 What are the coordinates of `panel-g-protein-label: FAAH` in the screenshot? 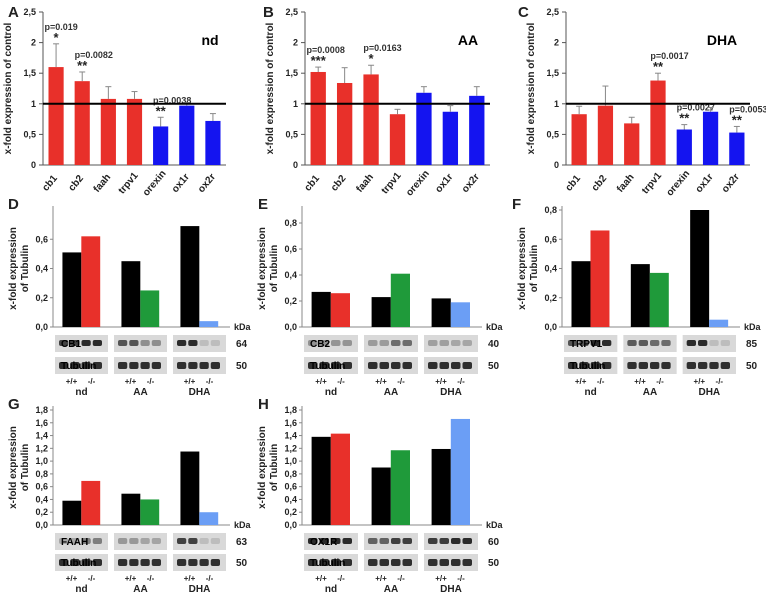 It's located at (74, 542).